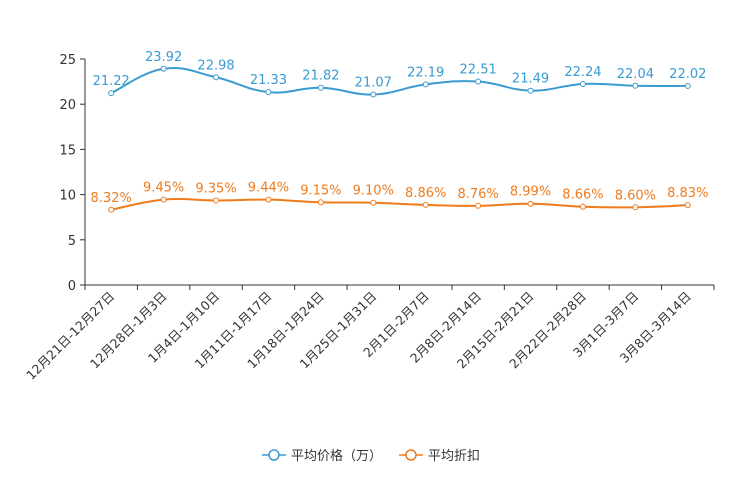 The image size is (744, 500). I want to click on data-label: 22.24, so click(582, 72).